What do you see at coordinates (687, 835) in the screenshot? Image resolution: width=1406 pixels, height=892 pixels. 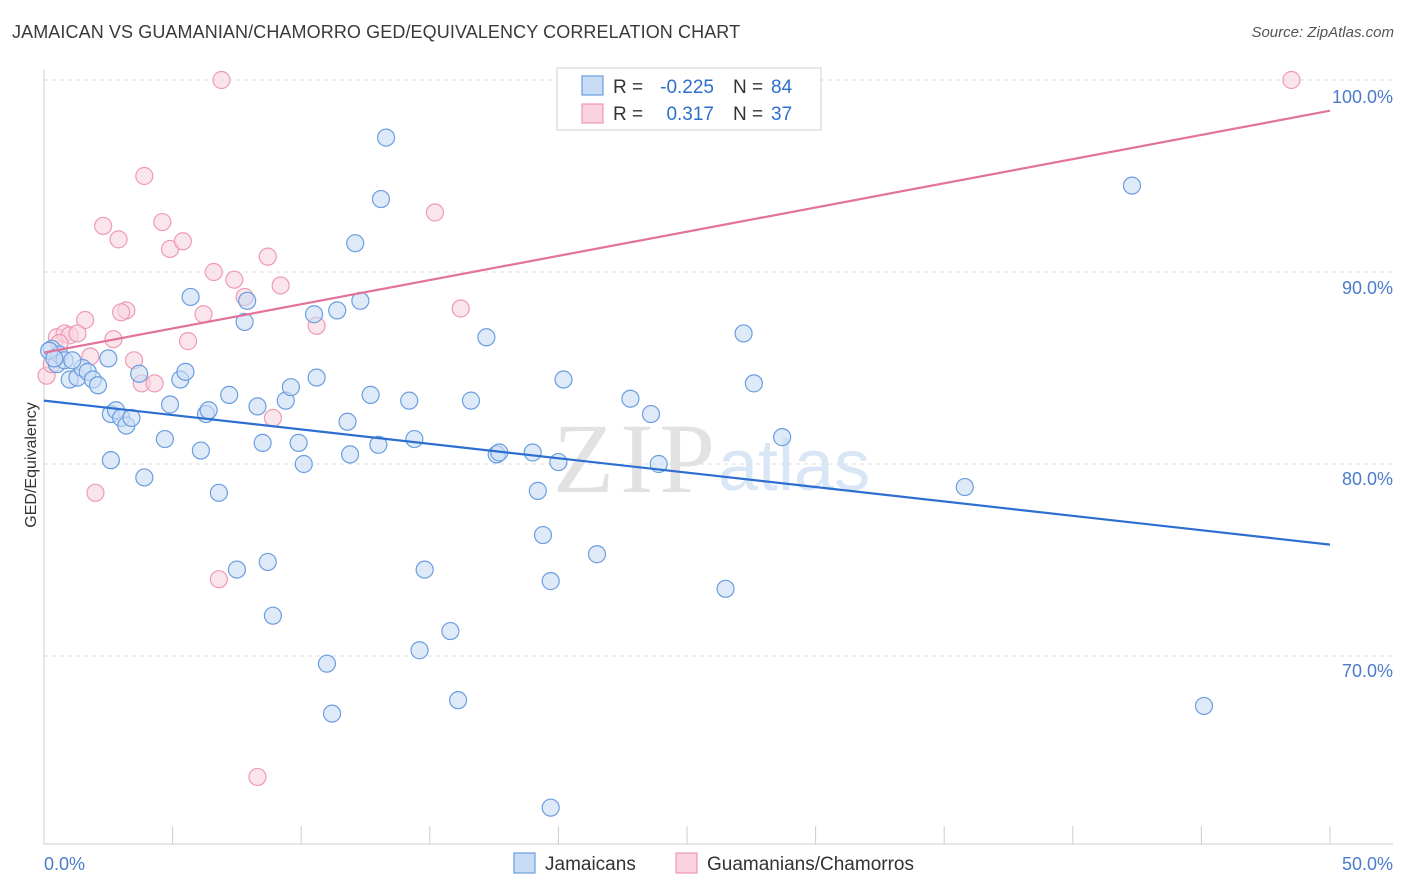 I see `x-axis-ticks` at bounding box center [687, 835].